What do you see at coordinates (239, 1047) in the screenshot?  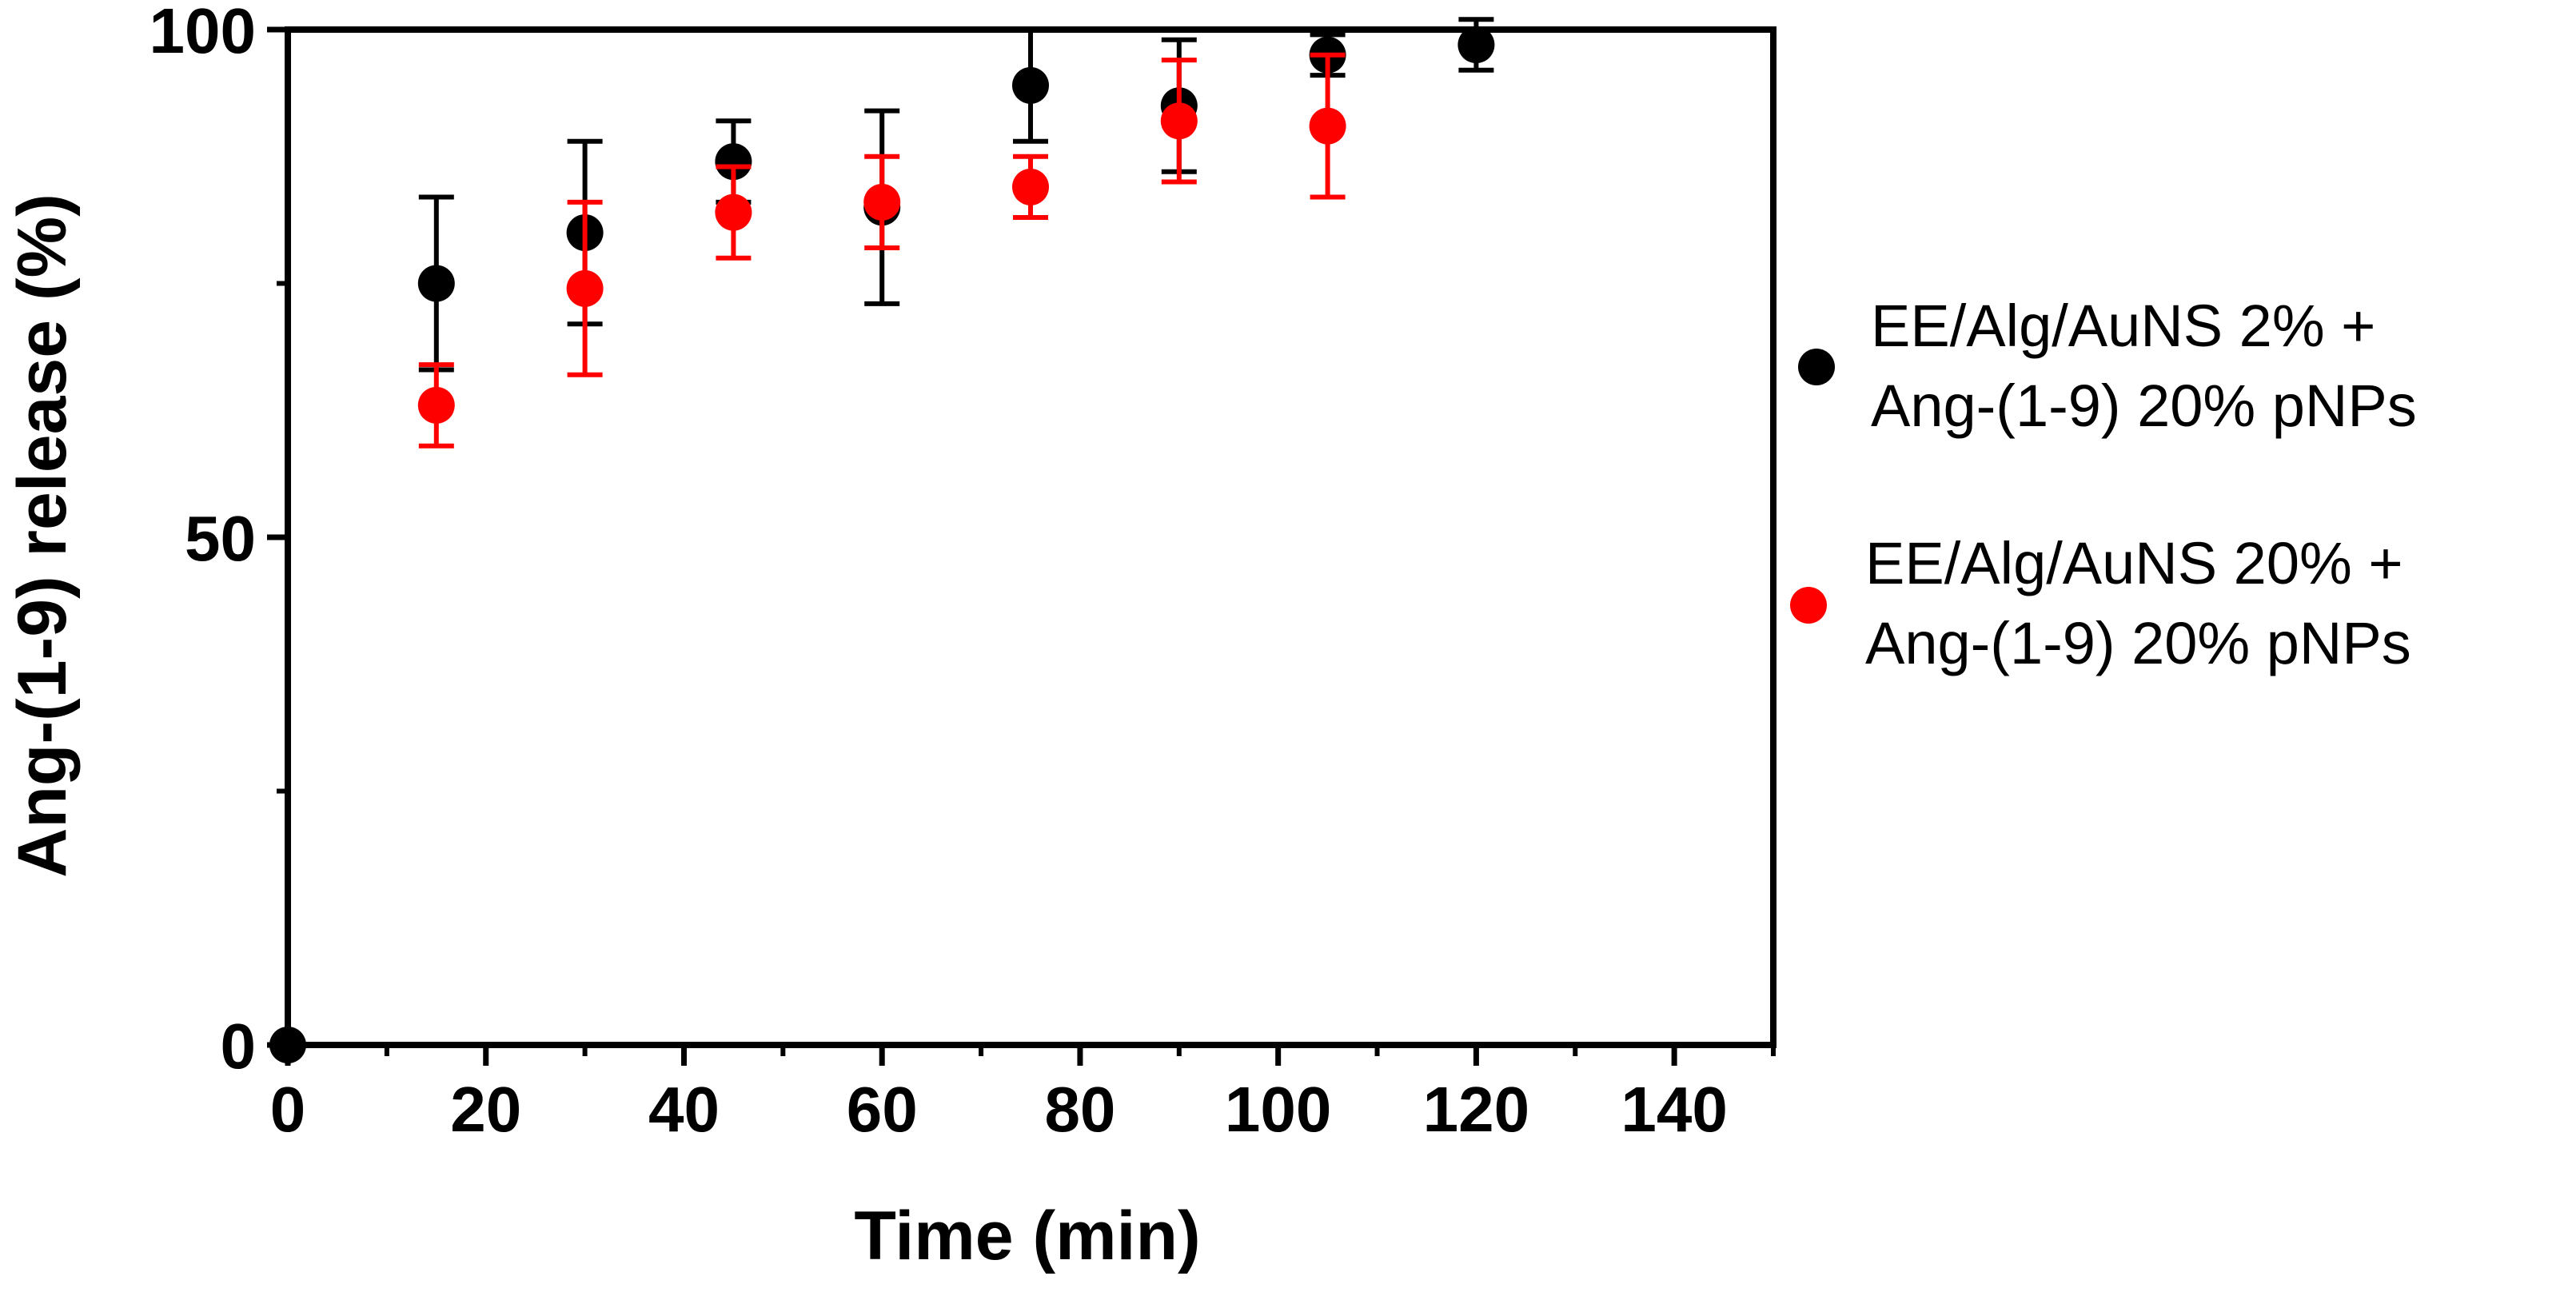 I see `y-tick-label-0: 0` at bounding box center [239, 1047].